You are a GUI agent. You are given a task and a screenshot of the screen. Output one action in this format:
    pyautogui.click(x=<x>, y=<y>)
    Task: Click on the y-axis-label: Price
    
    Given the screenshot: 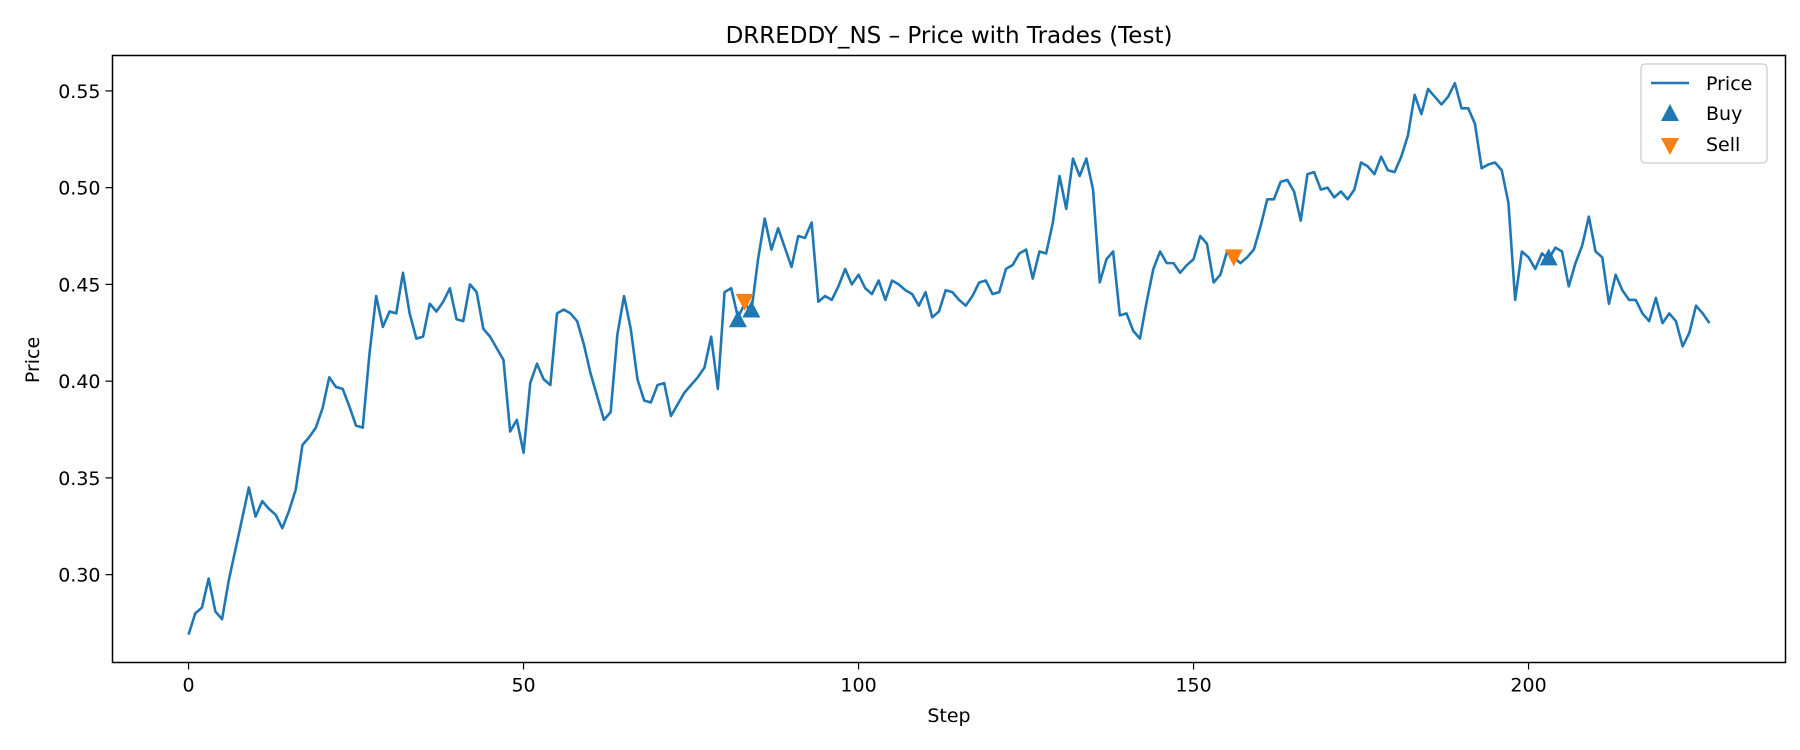 What is the action you would take?
    pyautogui.click(x=33, y=360)
    